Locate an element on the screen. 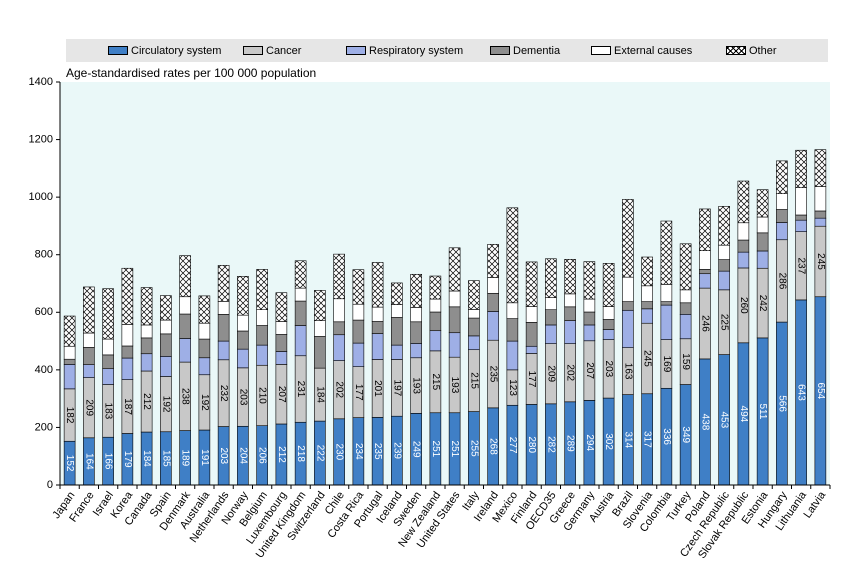 Image resolution: width=860 pixels, height=584 pixels. data-label: 210 is located at coordinates (262, 395).